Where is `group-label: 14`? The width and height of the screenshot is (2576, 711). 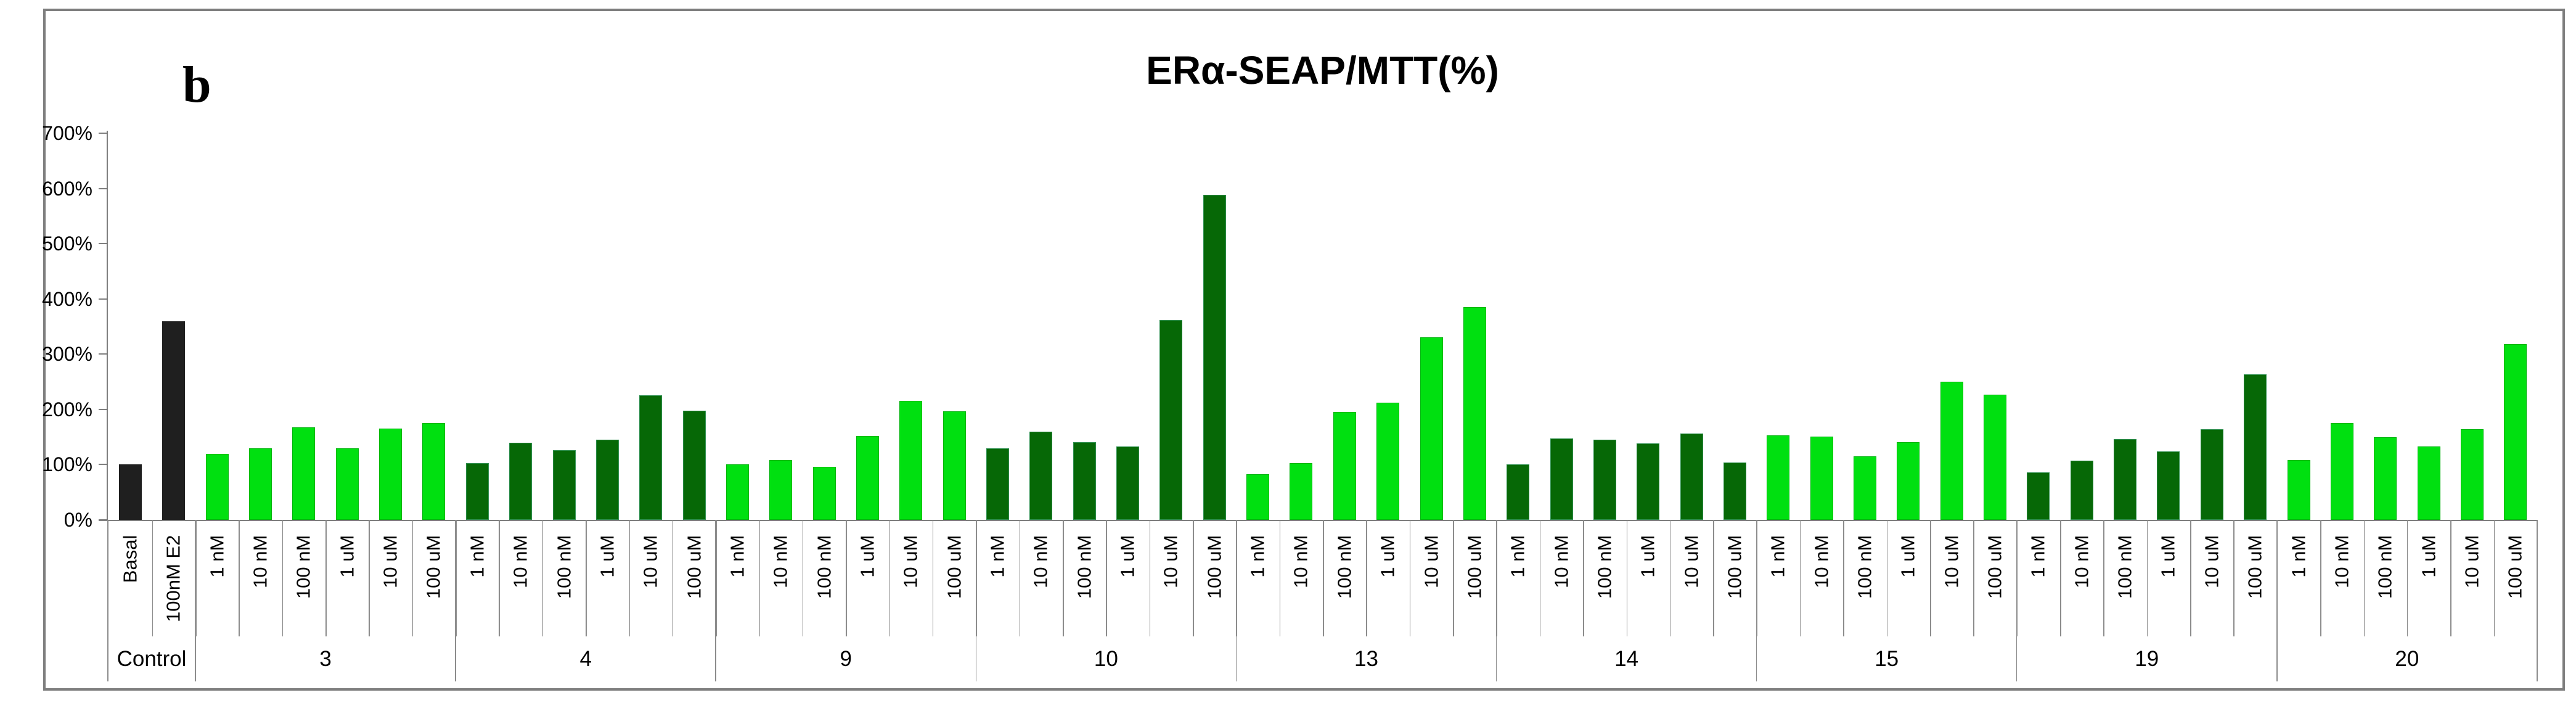
group-label: 14 is located at coordinates (1626, 659).